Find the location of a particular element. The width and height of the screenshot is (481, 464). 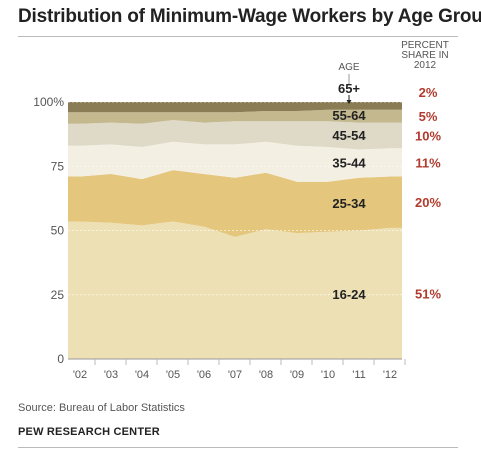

x-tick-label: '04 is located at coordinates (142, 375).